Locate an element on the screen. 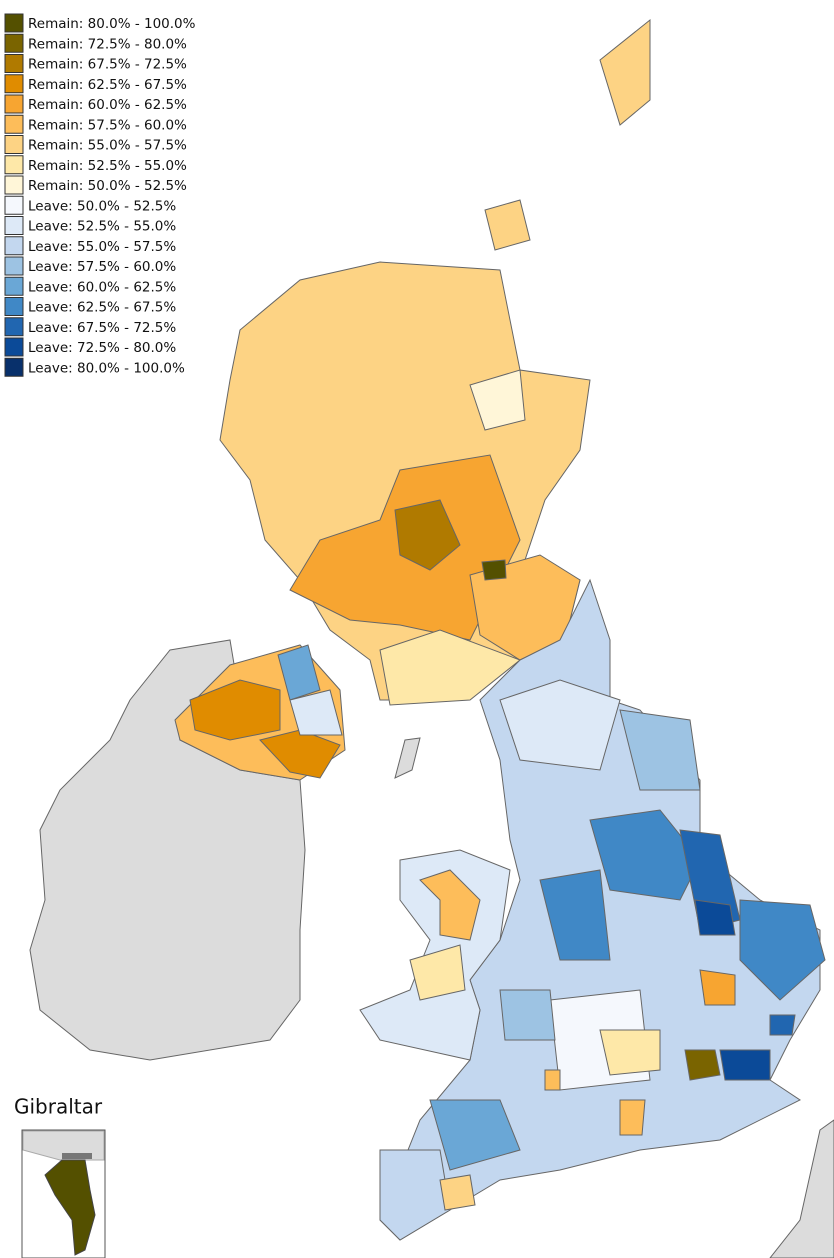 Image resolution: width=834 pixels, height=1258 pixels. wales is located at coordinates (435, 955).